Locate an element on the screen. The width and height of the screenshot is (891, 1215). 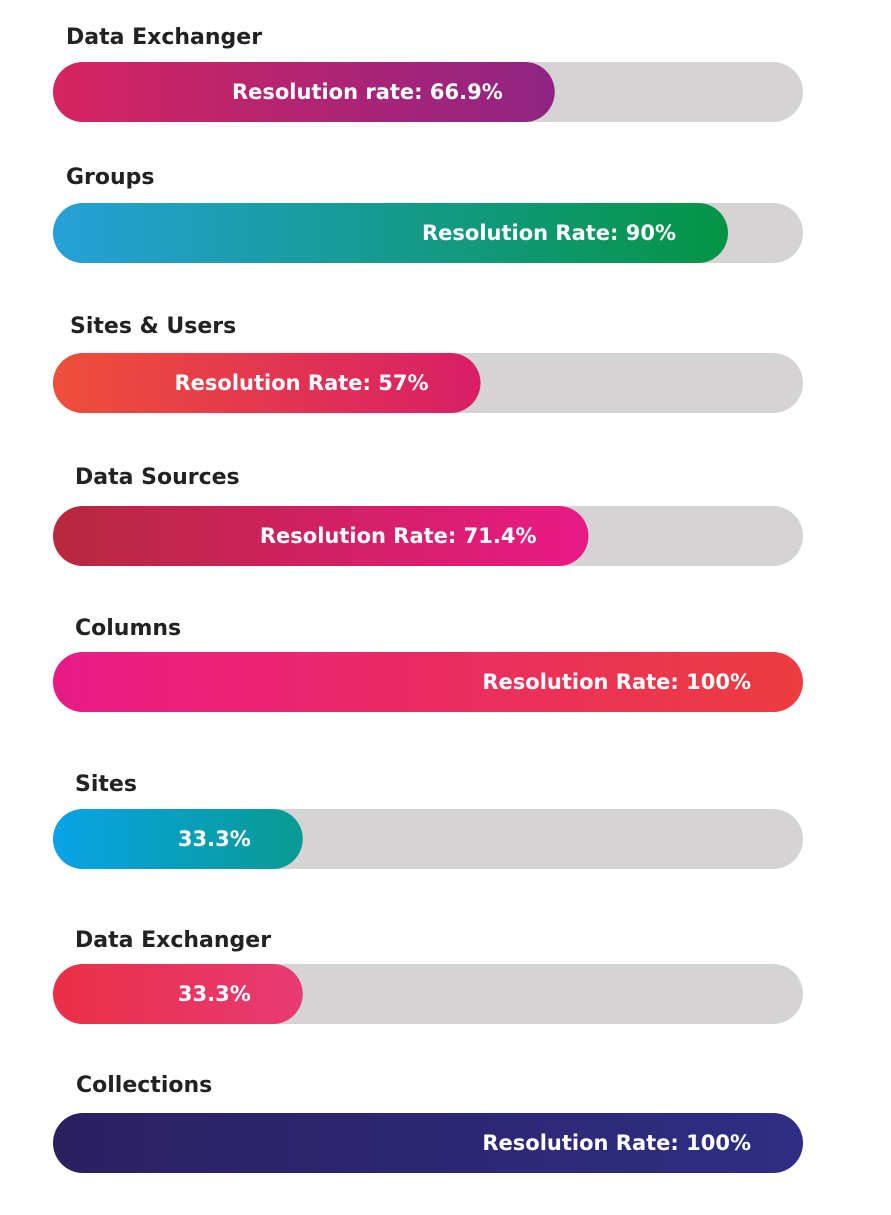
bar-group: Data Exchanger 33.3% is located at coordinates (428, 976).